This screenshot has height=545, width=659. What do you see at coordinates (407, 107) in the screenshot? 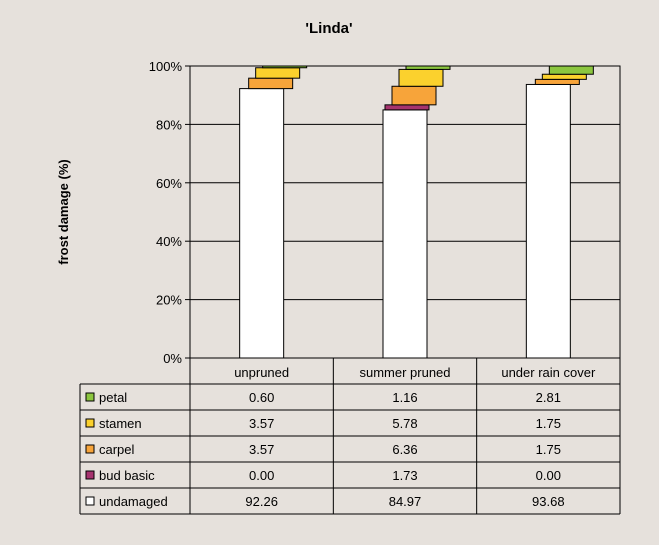
I see `bar-bud-basic` at bounding box center [407, 107].